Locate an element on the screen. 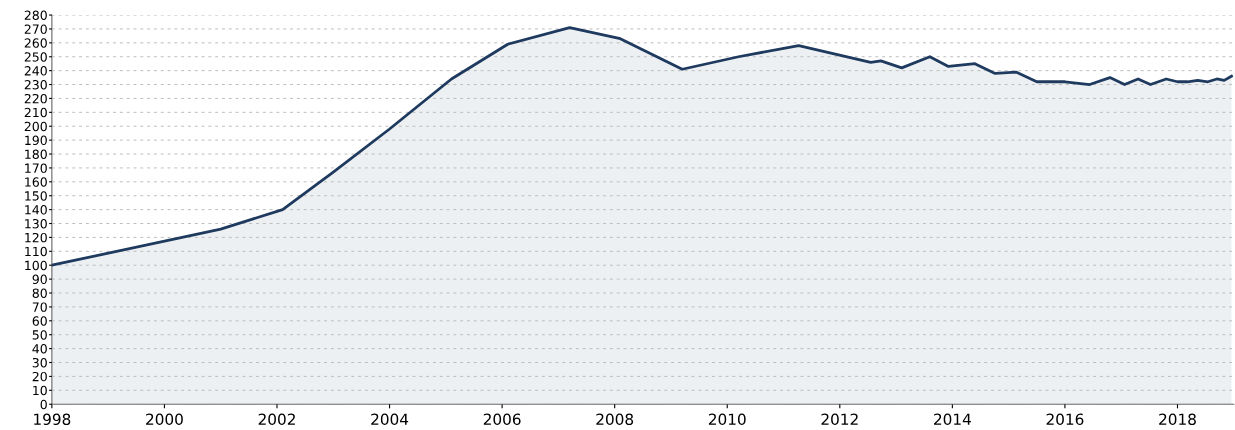  y-tick-label: 20 is located at coordinates (39, 376).